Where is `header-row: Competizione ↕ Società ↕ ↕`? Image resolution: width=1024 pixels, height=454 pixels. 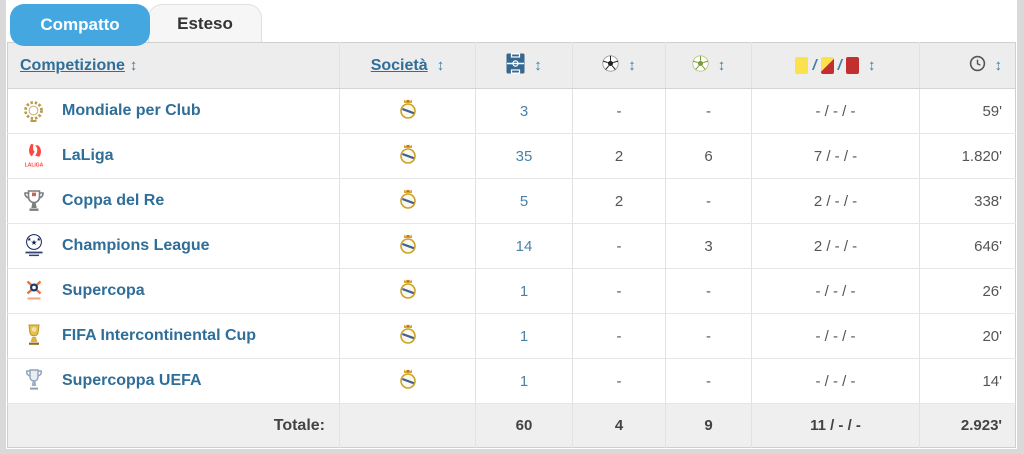
header-row: Competizione ↕ Società ↕ ↕ is located at coordinates (511, 65).